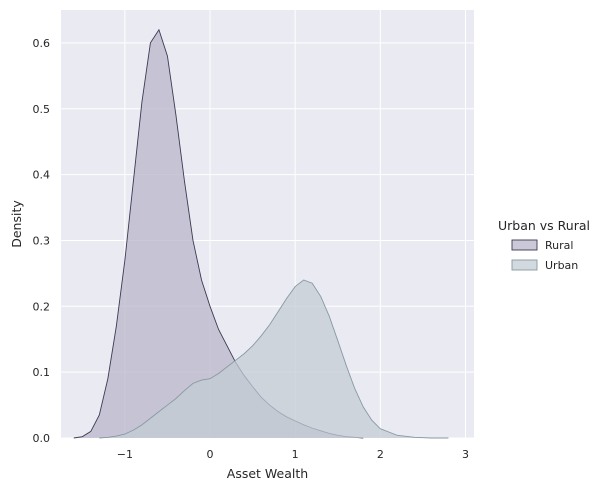 This screenshot has height=491, width=607. What do you see at coordinates (42, 43) in the screenshot?
I see `y-tick-label: 0.6` at bounding box center [42, 43].